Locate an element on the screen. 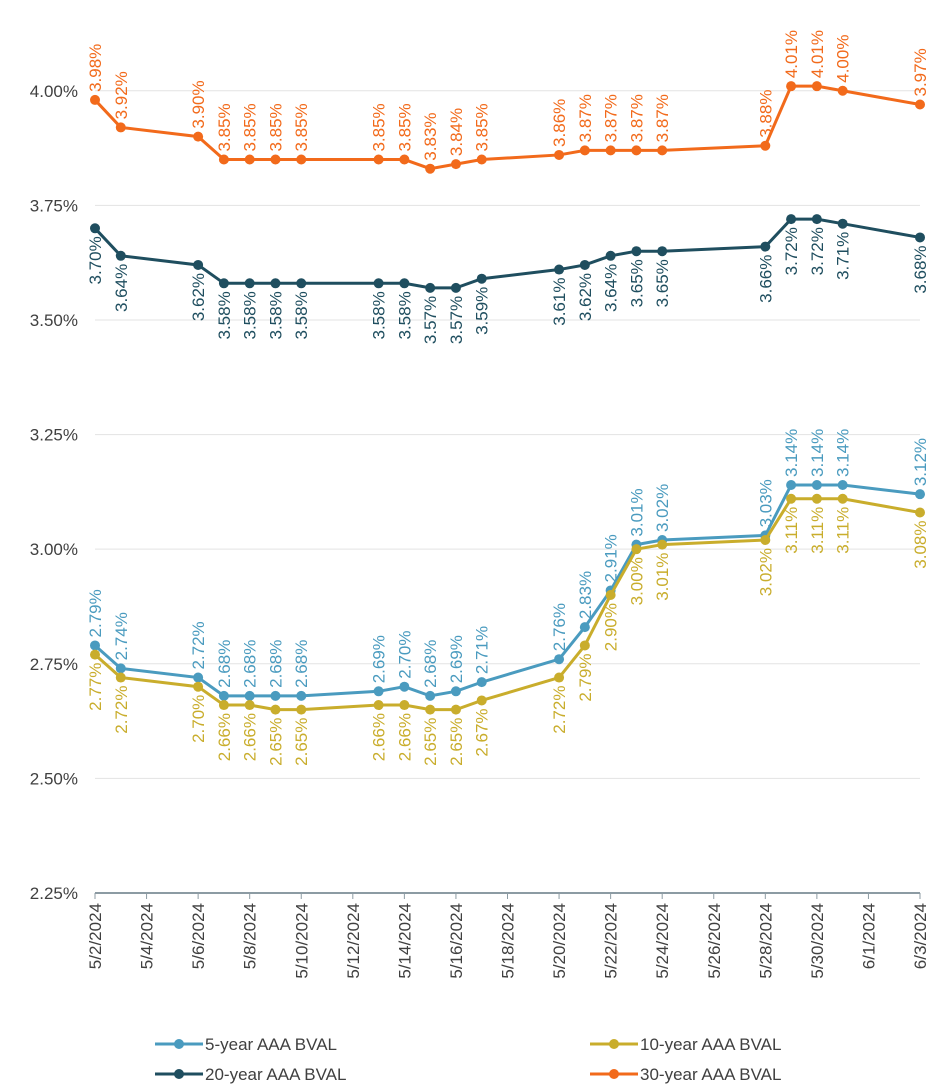  y-tick-label: 4.00% is located at coordinates (54, 91).